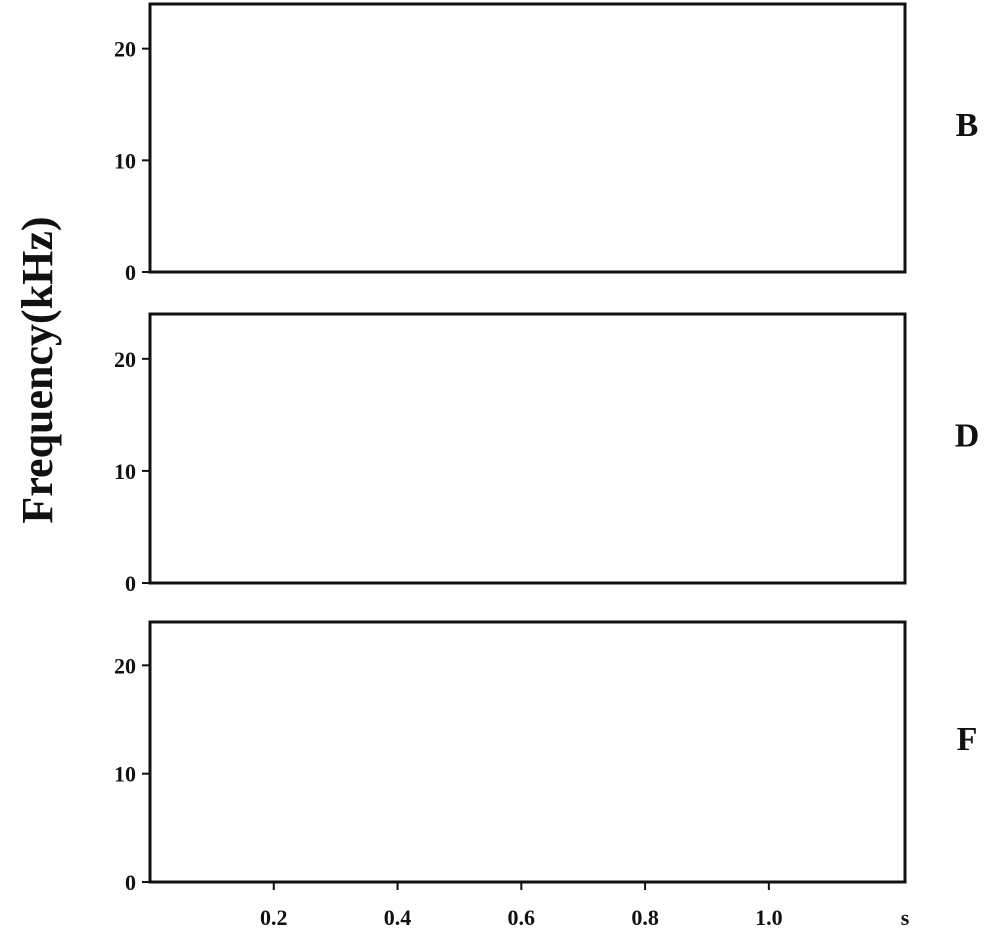 The width and height of the screenshot is (1000, 940). I want to click on x-unit-label: s, so click(905, 917).